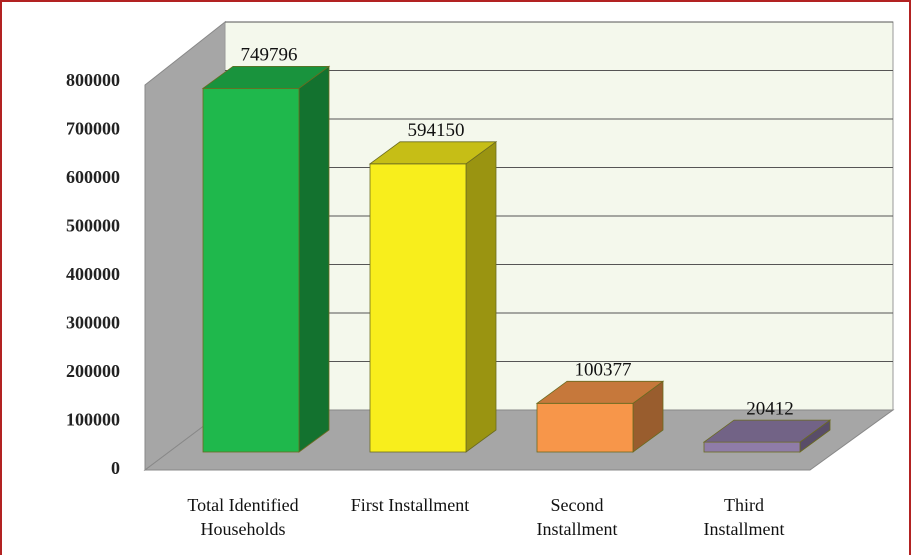 This screenshot has width=911, height=557. Describe the element at coordinates (744, 517) in the screenshot. I see `x-tick-label: Third Installment` at that location.